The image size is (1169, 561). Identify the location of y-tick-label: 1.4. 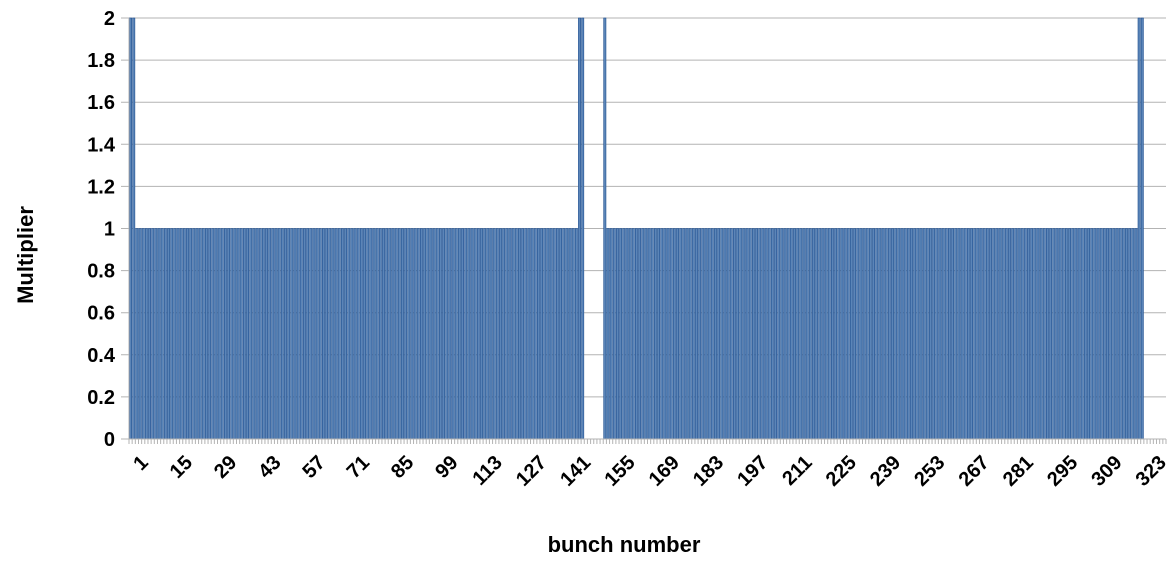
(101, 145).